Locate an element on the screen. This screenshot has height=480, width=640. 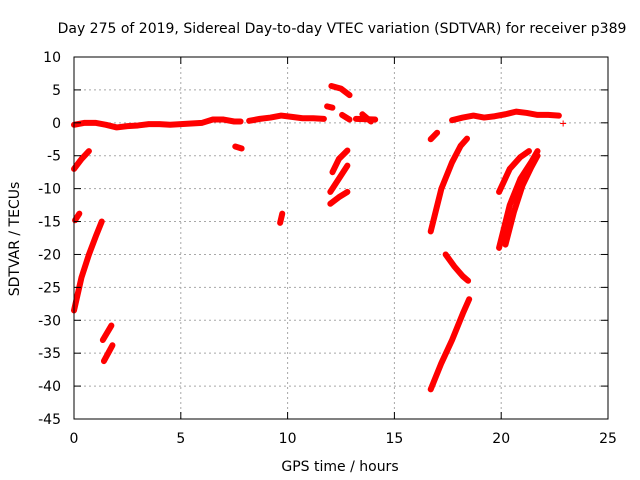
series-seg-n is located at coordinates (339, 178).